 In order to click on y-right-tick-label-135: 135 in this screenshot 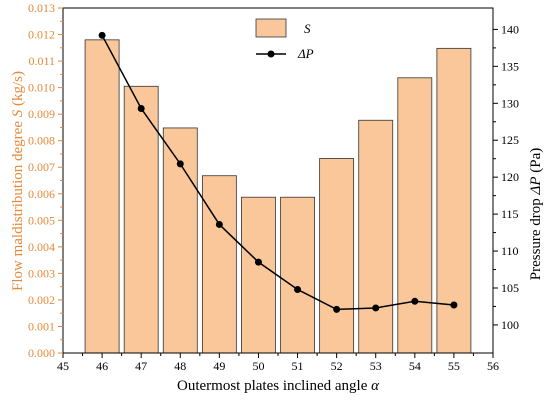, I will do `click(510, 66)`.